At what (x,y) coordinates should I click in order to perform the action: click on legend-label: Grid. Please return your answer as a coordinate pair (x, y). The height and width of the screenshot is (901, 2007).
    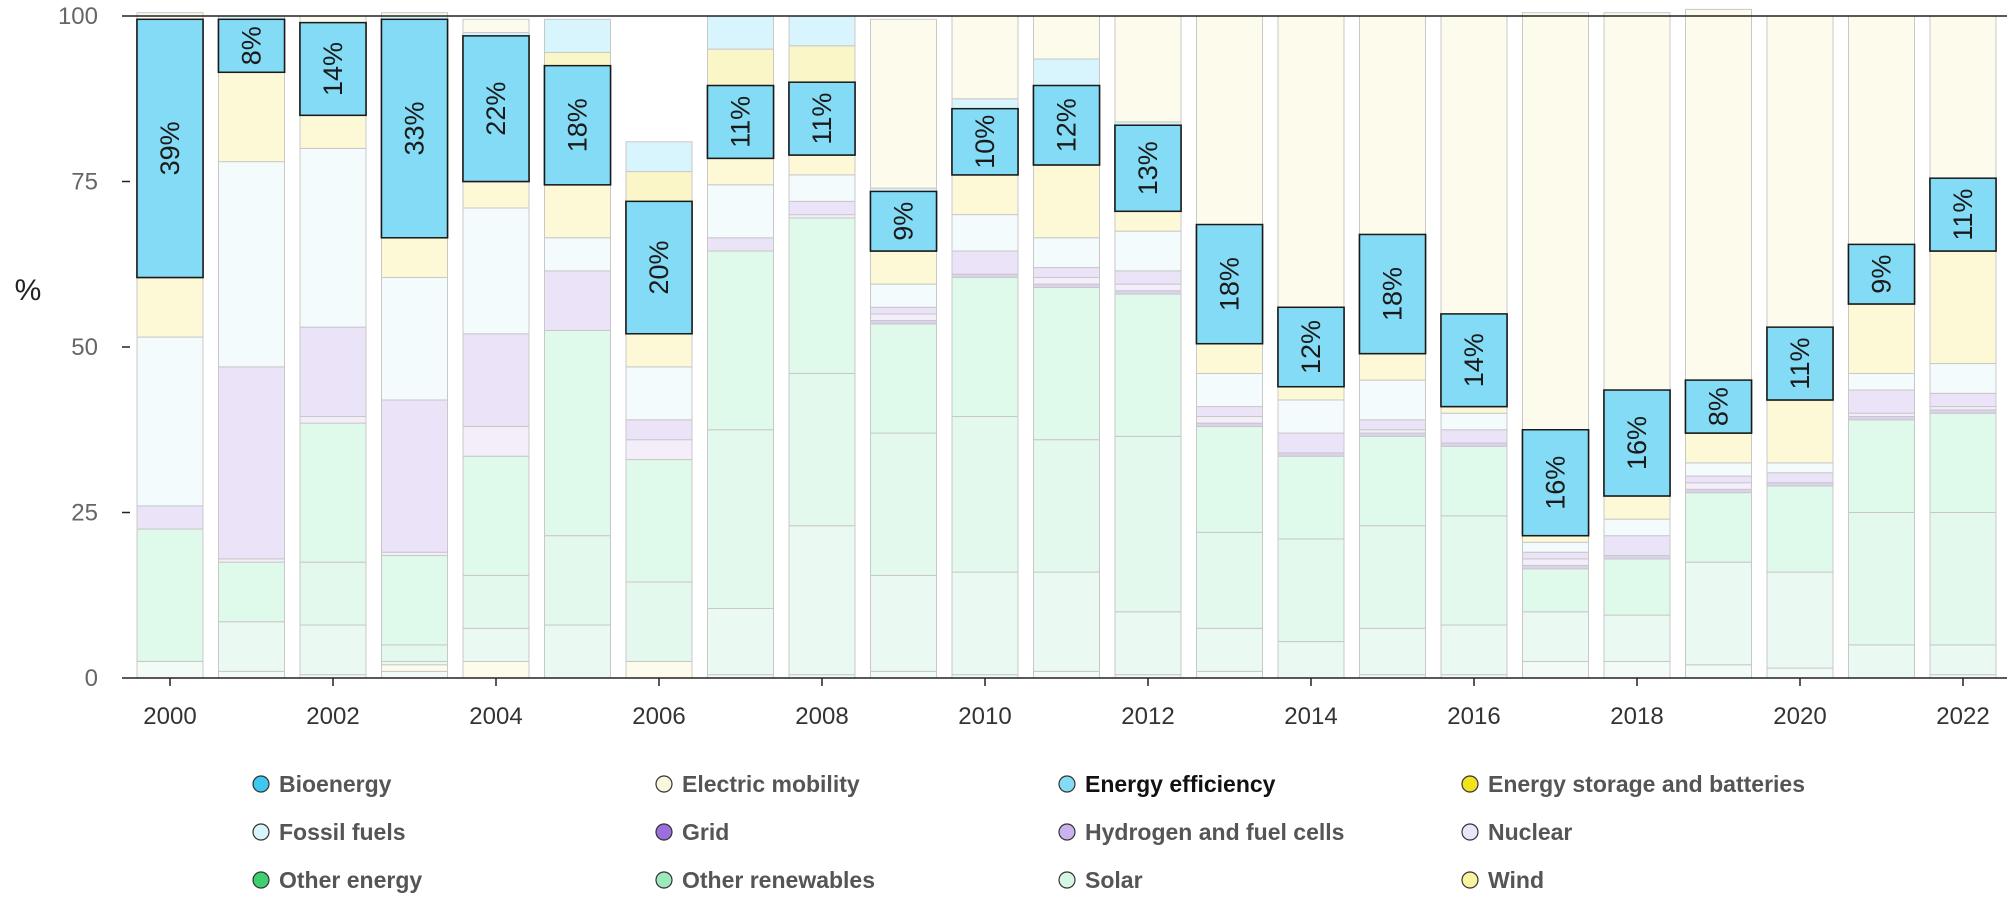
    Looking at the image, I should click on (705, 832).